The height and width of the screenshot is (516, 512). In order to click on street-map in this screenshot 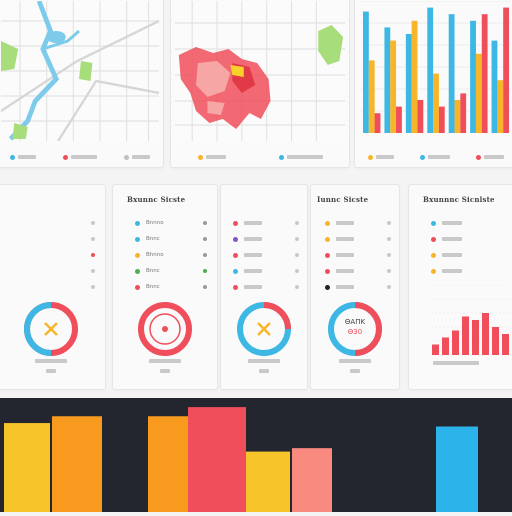, I will do `click(80, 71)`.